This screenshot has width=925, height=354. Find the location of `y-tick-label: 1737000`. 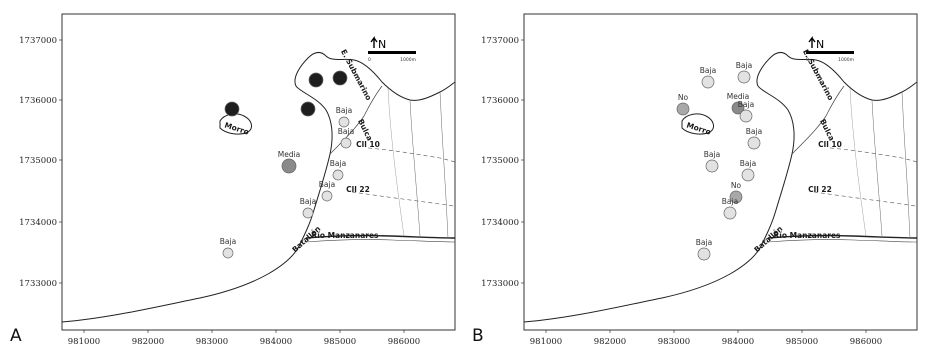

y-tick-label: 1737000 is located at coordinates (38, 41).